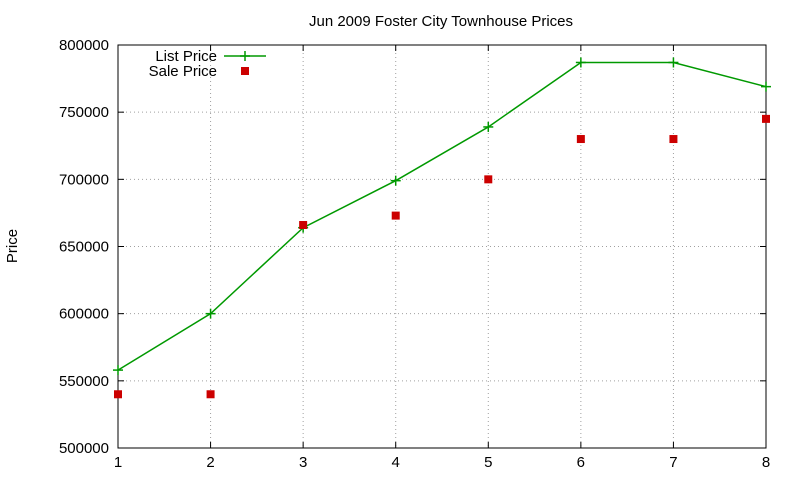 The width and height of the screenshot is (800, 480). Describe the element at coordinates (396, 462) in the screenshot. I see `x-tick-label: 4` at that location.